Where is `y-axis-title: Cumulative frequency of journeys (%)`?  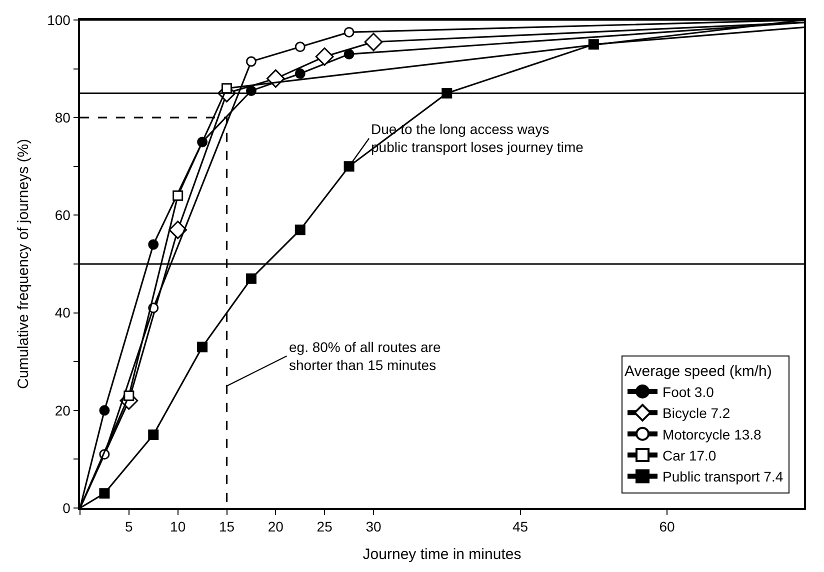
y-axis-title: Cumulative frequency of journeys (%) is located at coordinates (23, 264).